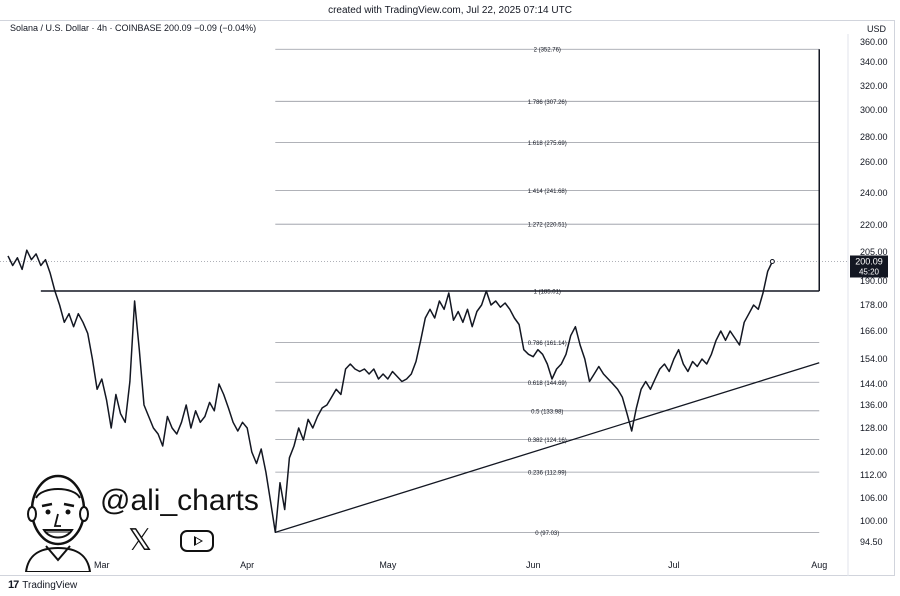 This screenshot has height=596, width=900. Describe the element at coordinates (874, 252) in the screenshot. I see `y-tick-label: 205.00` at that location.